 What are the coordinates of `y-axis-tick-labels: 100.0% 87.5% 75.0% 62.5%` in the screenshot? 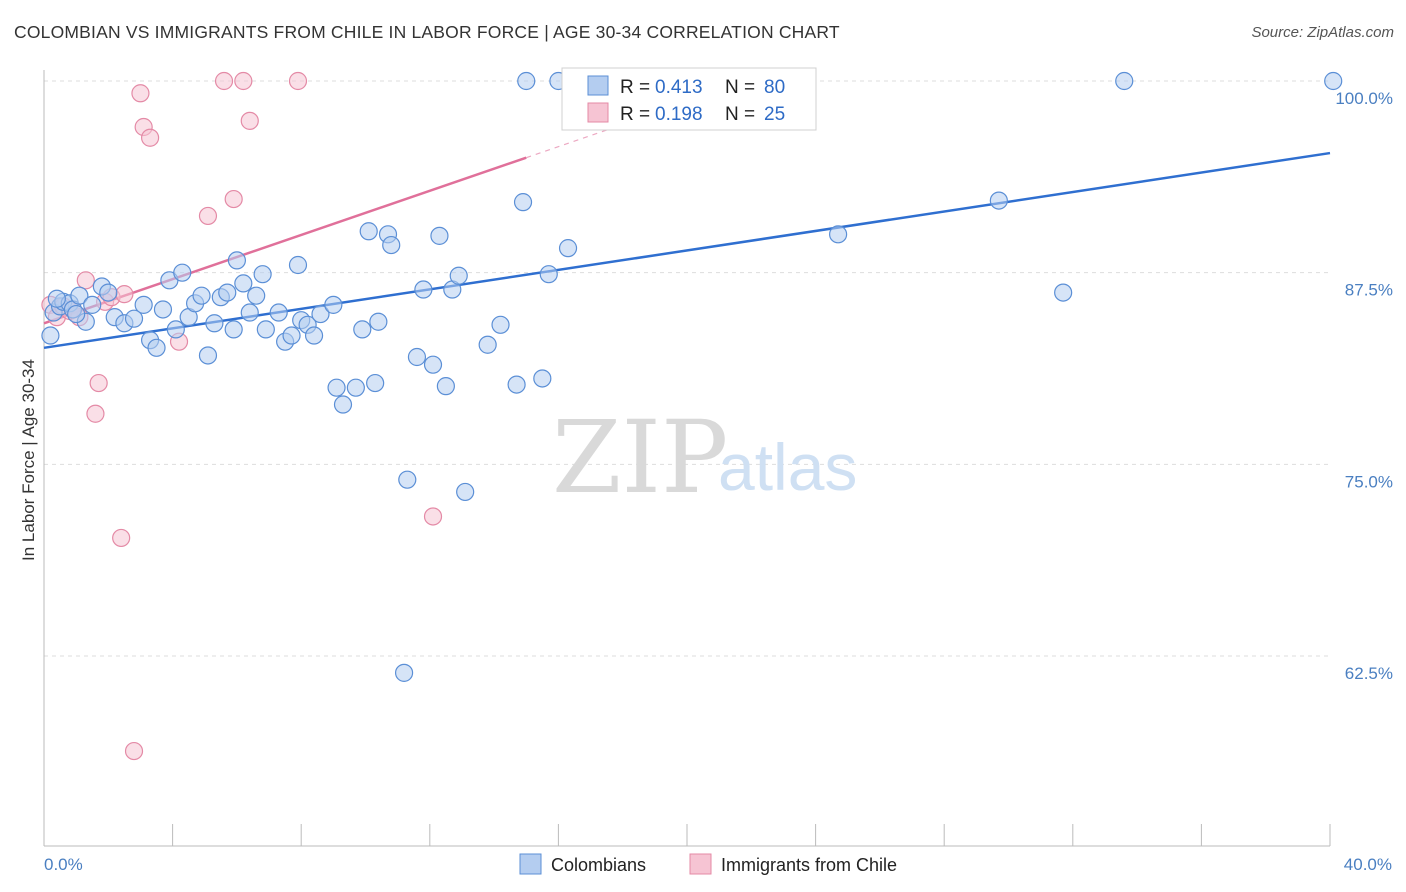 It's located at (1364, 386).